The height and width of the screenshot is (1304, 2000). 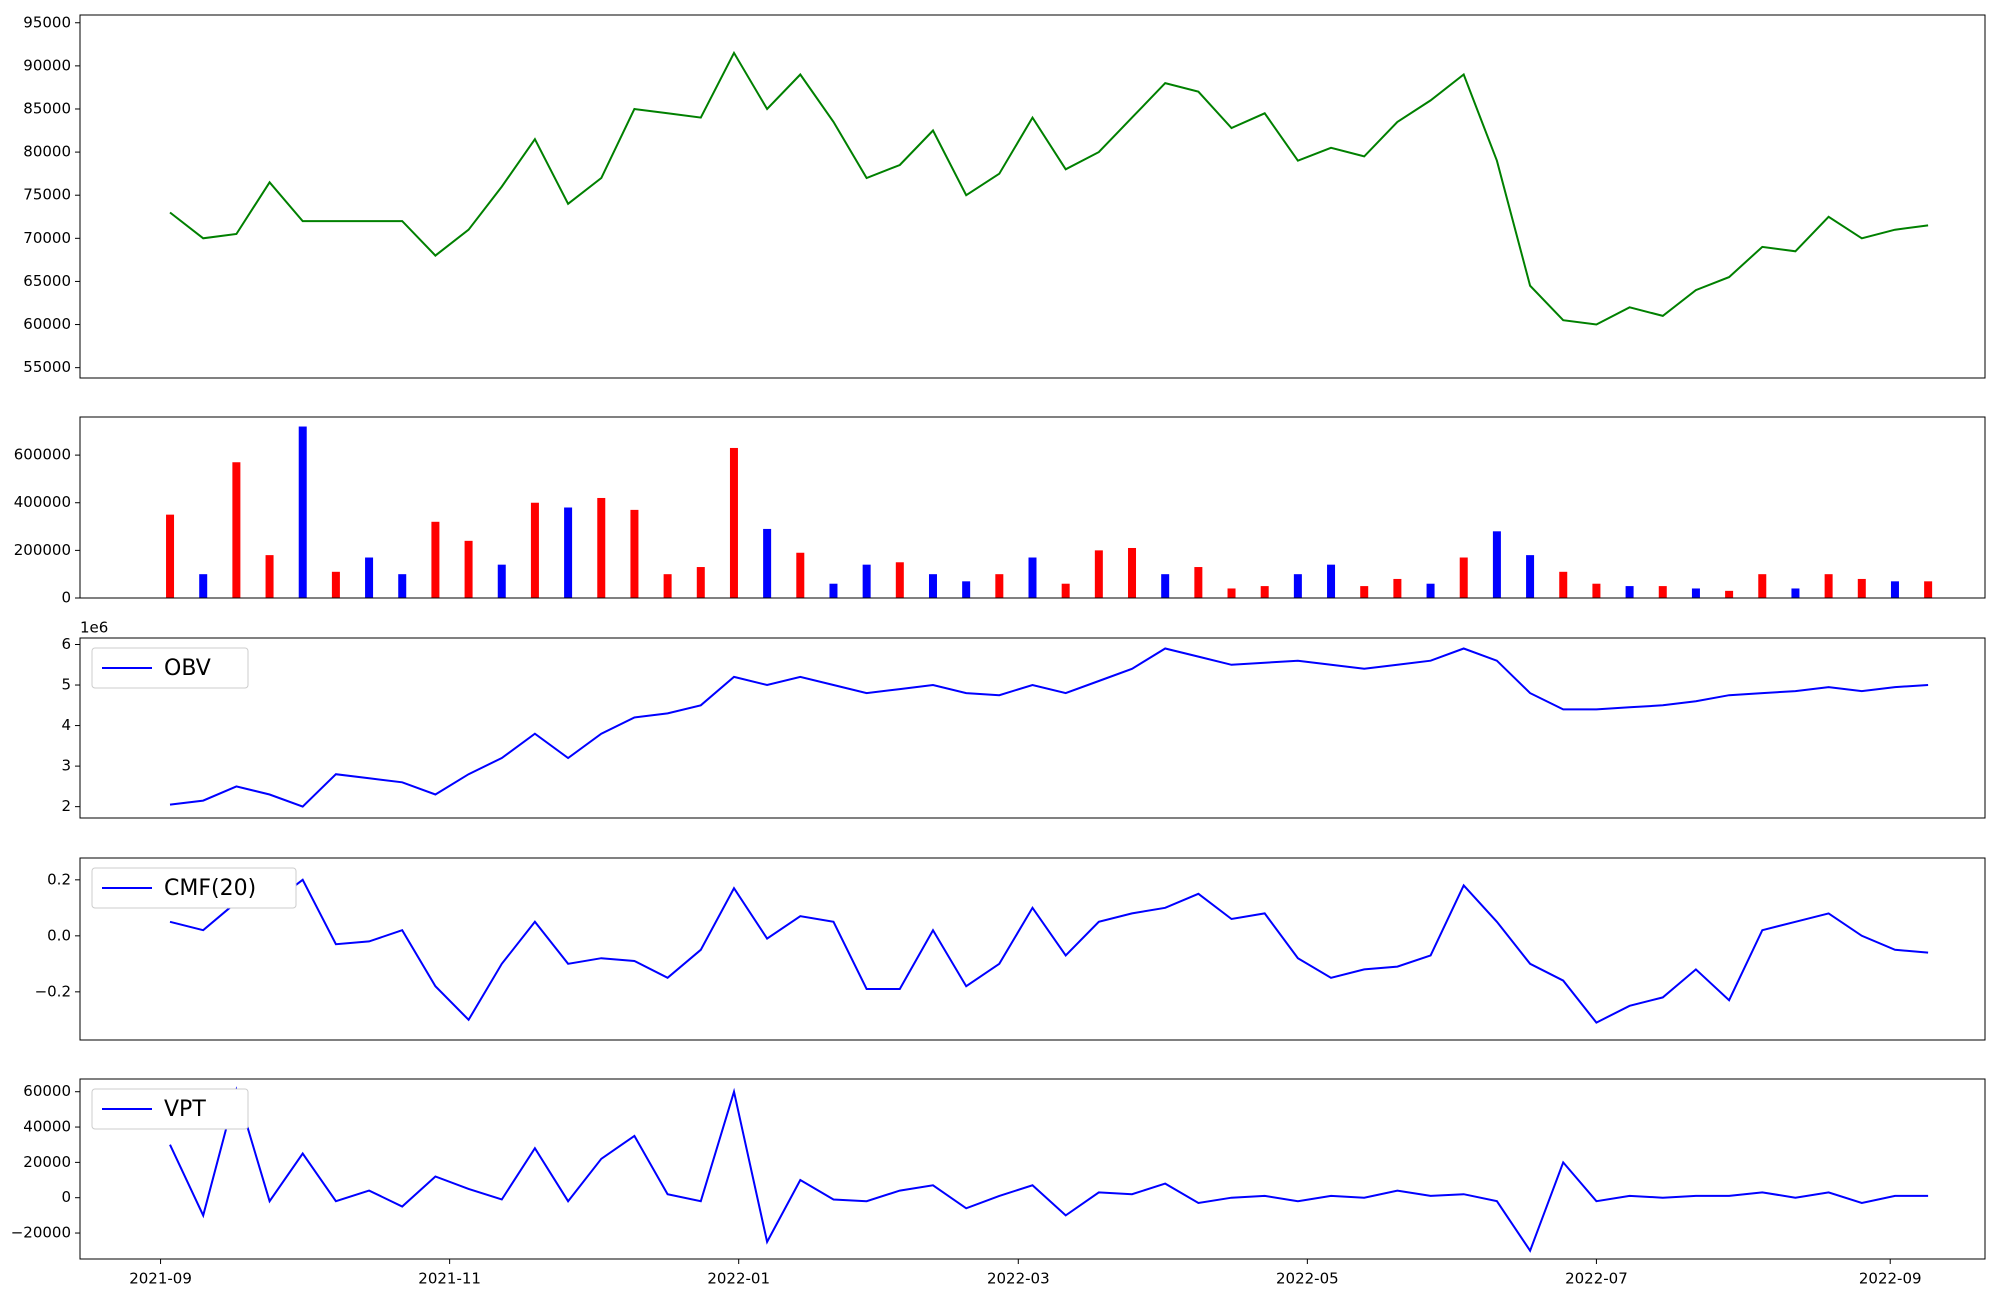 I want to click on y-tick-label: 6, so click(x=66, y=644).